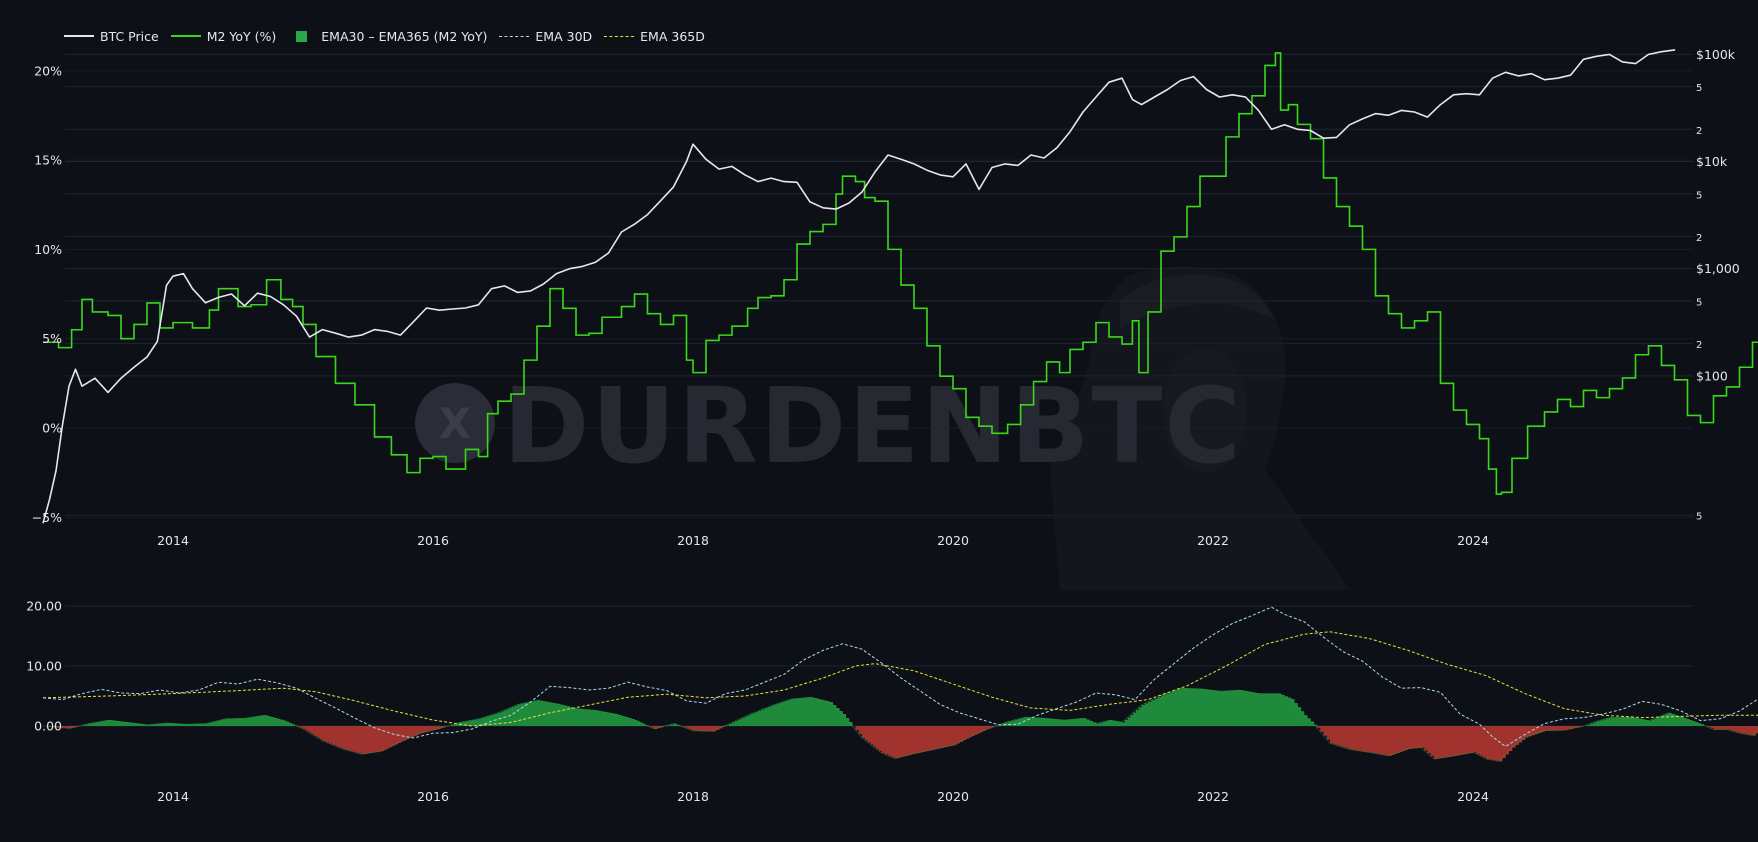 Image resolution: width=1758 pixels, height=842 pixels. Describe the element at coordinates (433, 796) in the screenshot. I see `bottom-x-tick-label: 2016` at that location.